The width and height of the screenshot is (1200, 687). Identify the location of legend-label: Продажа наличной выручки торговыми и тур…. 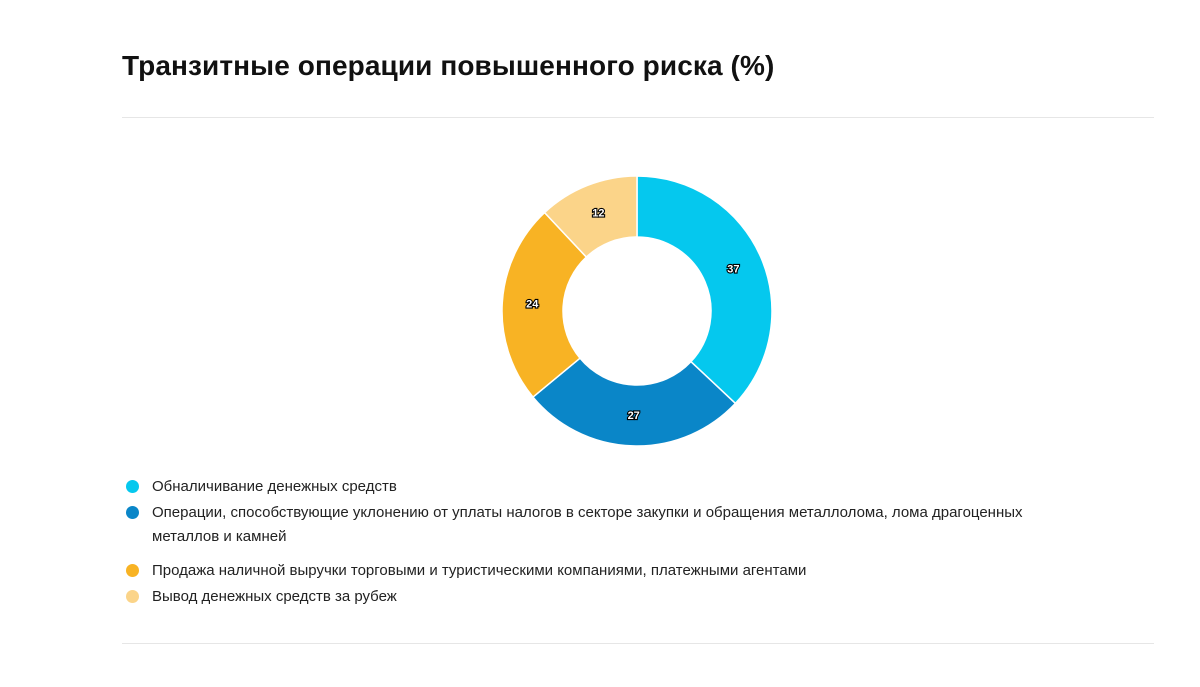
(479, 570).